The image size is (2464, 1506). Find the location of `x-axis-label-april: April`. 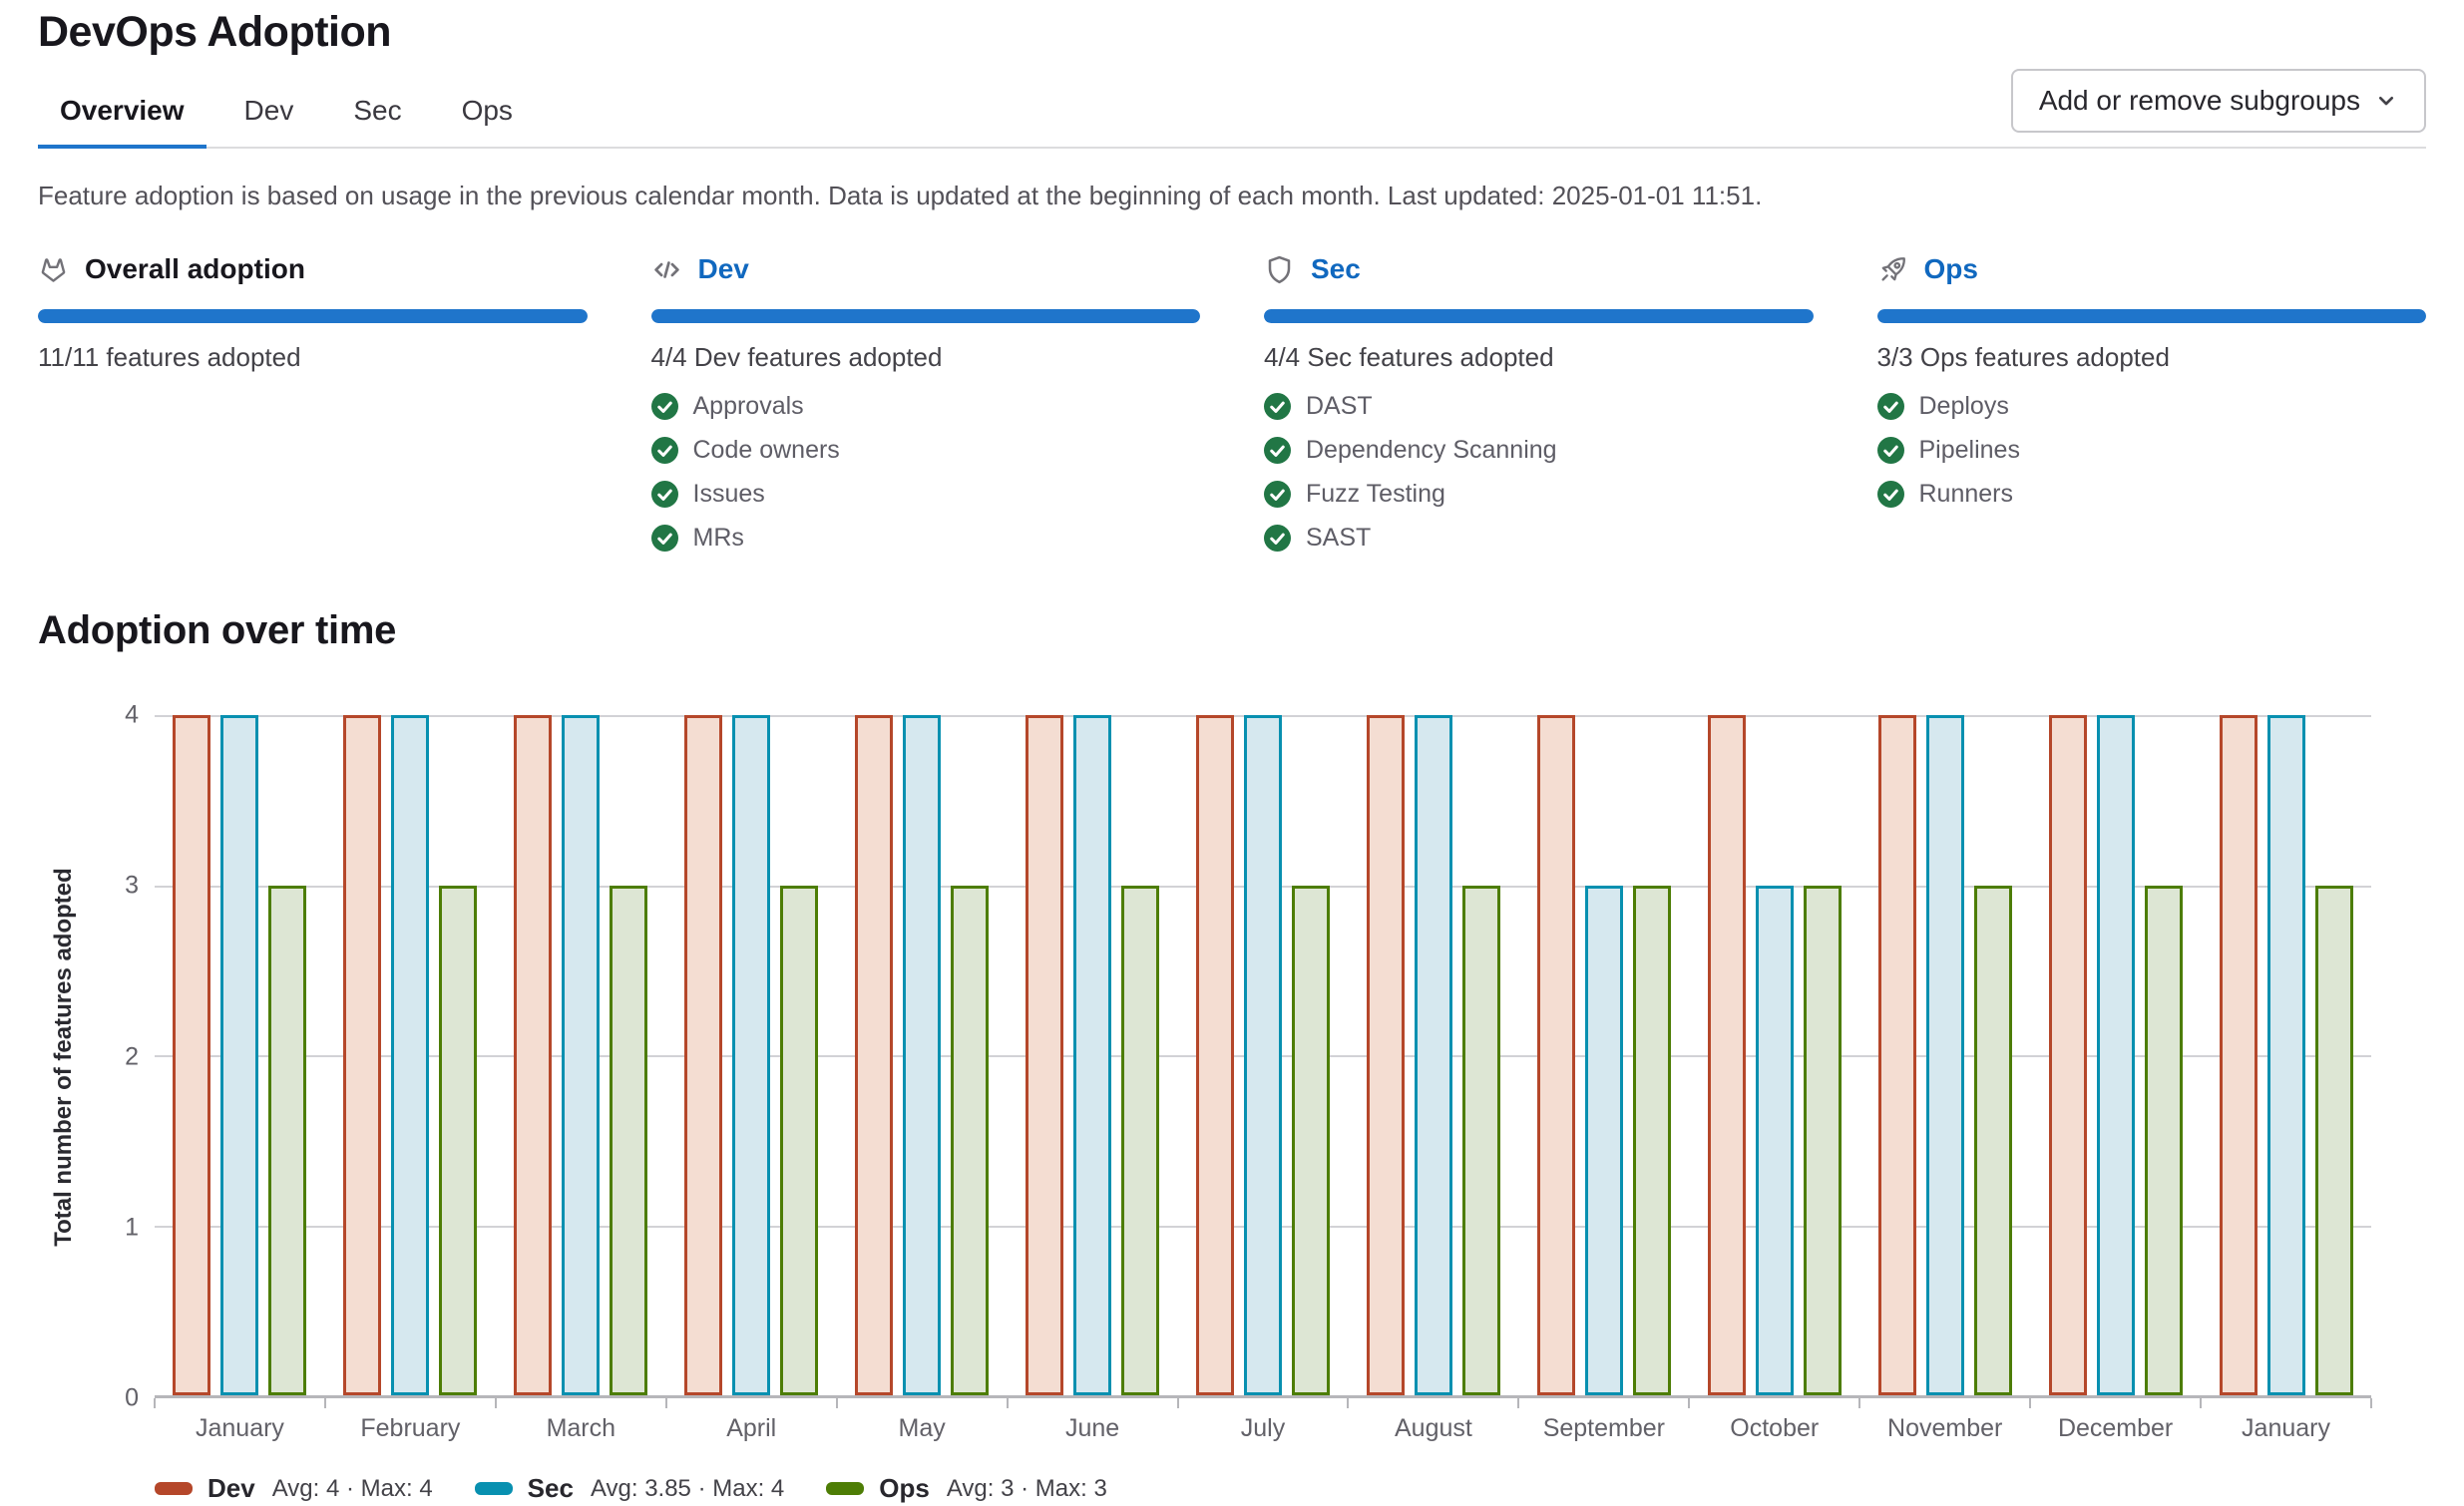

x-axis-label-april: April is located at coordinates (751, 1428).